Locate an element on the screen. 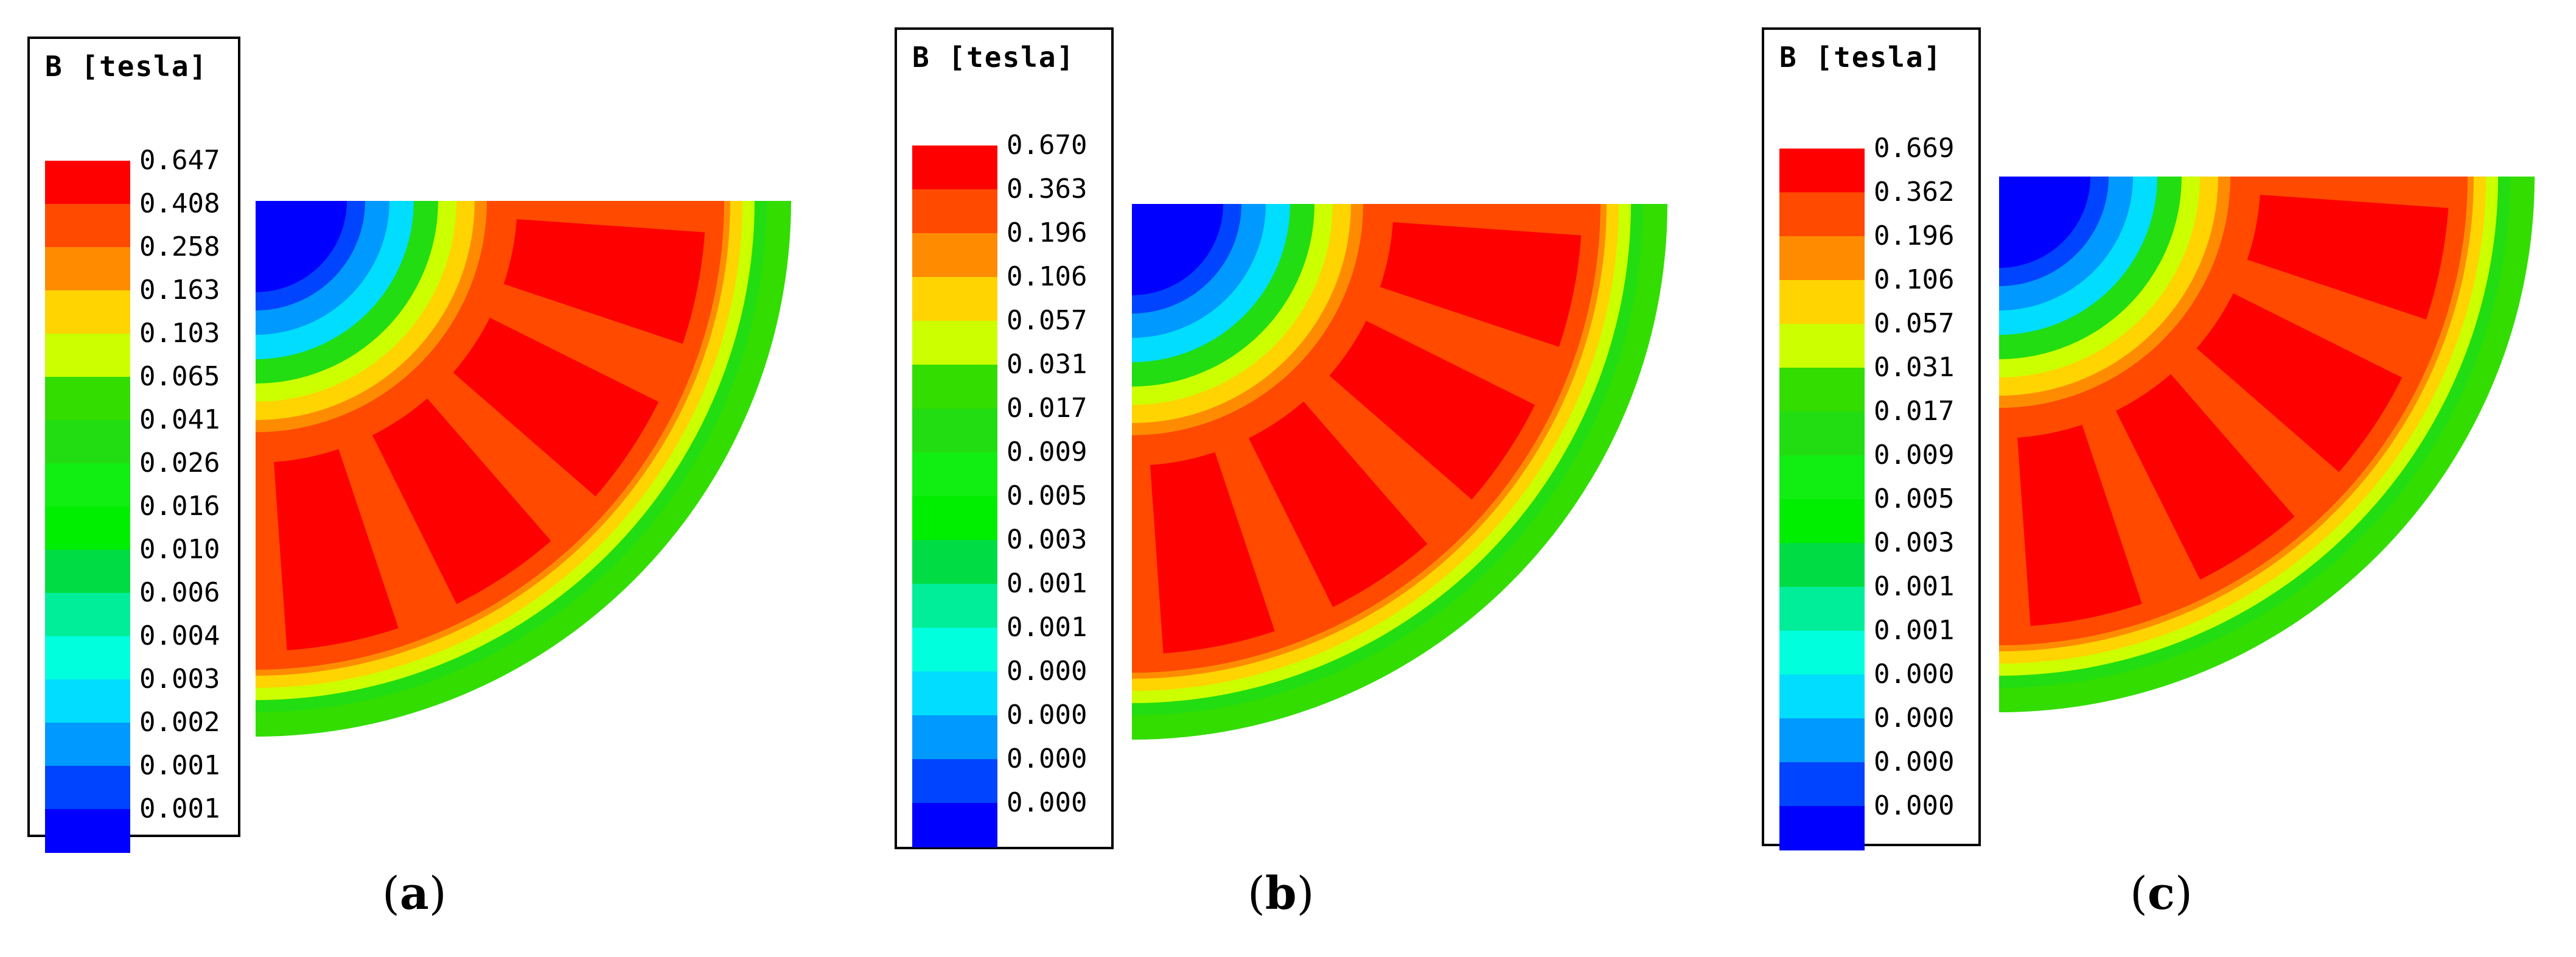 The image size is (2576, 957). caption-a: (a) is located at coordinates (414, 894).